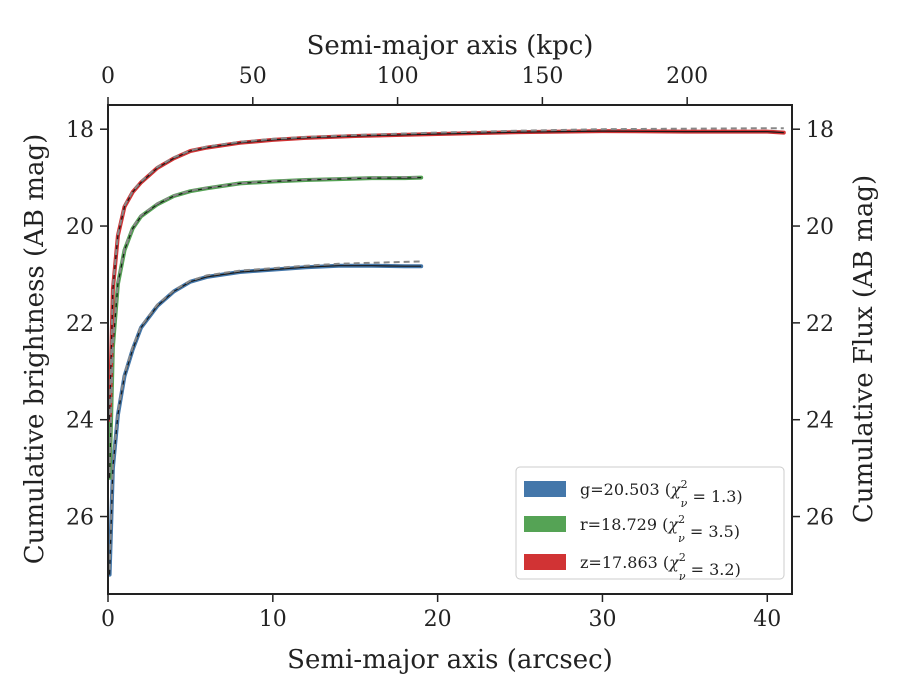 This screenshot has height=700, width=900. I want to click on top-x-tick-label: 200, so click(687, 76).